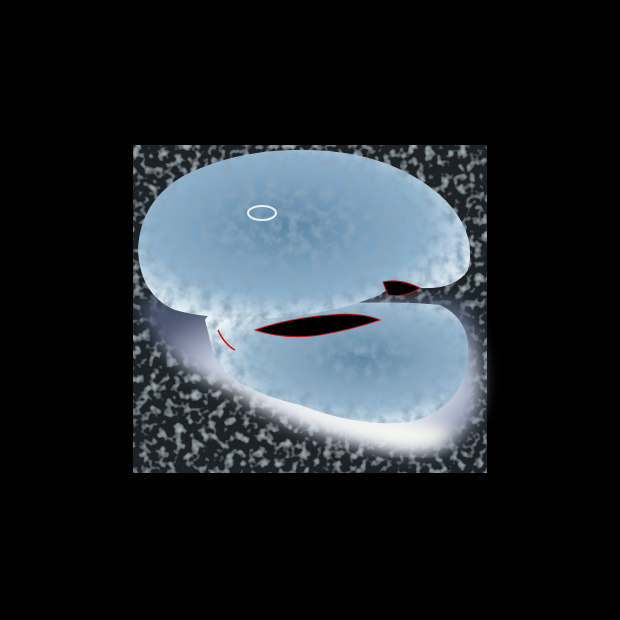  What do you see at coordinates (317, 325) in the screenshot?
I see `crack` at bounding box center [317, 325].